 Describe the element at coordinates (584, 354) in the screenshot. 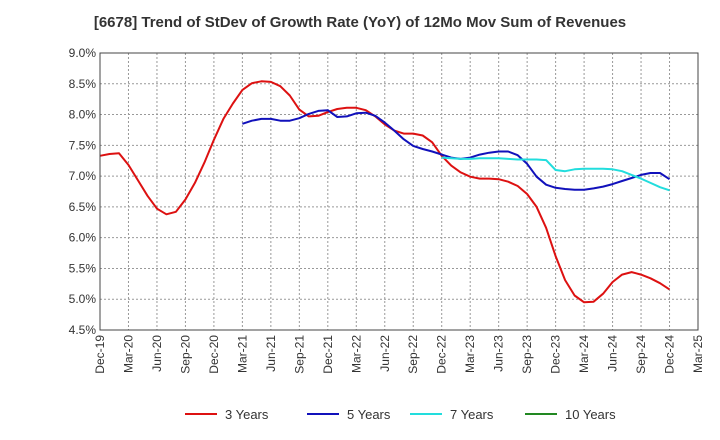

I see `x-tick-label: Mar-24` at that location.